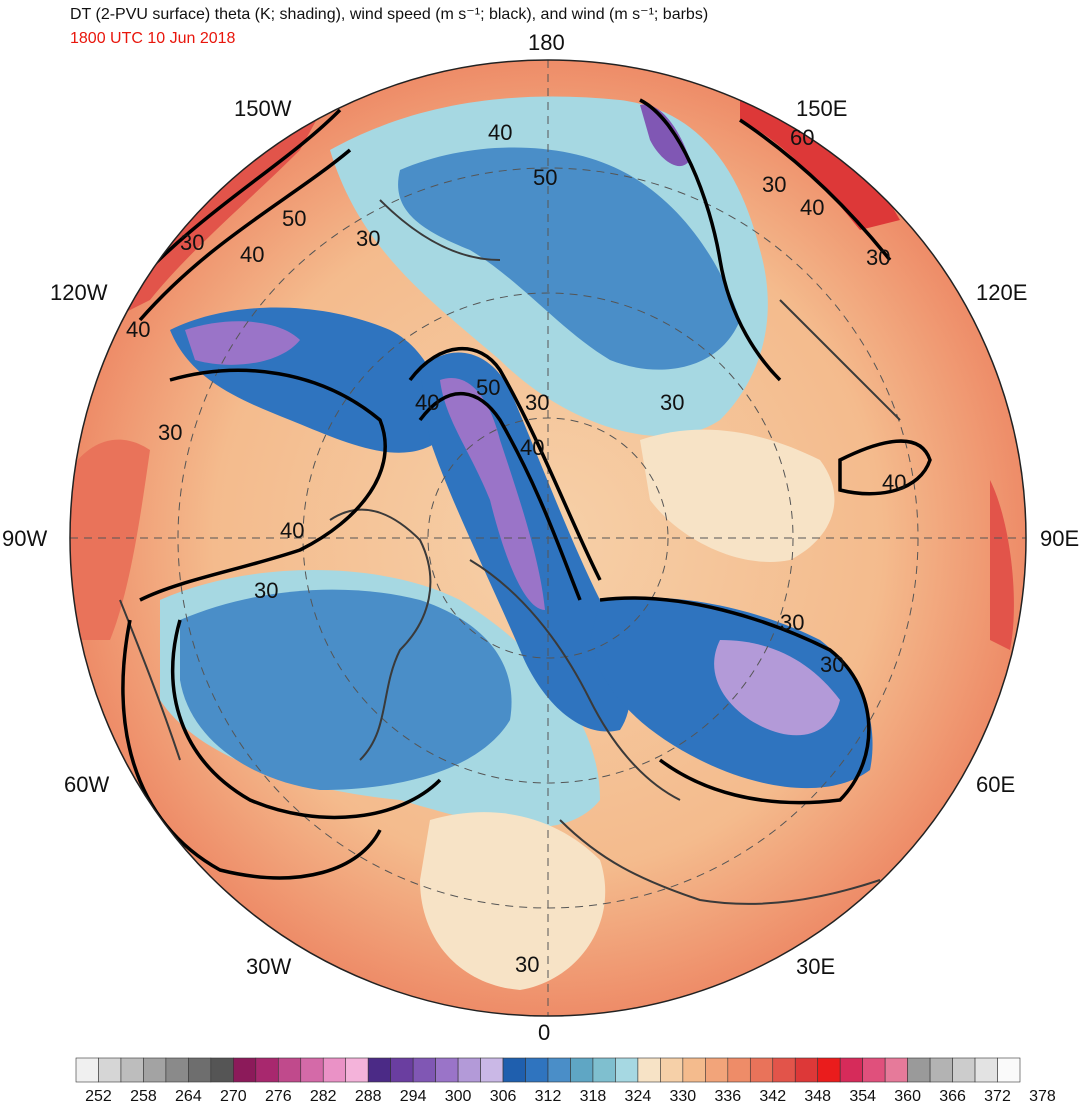 This screenshot has height=1105, width=1088. I want to click on colorbar-label: 312, so click(548, 1096).